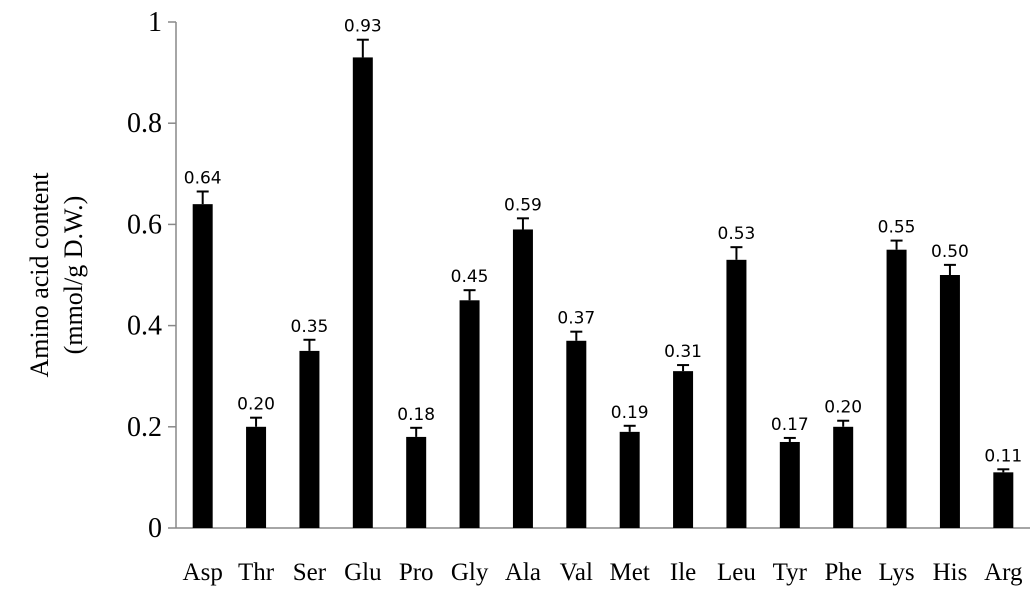 The image size is (1032, 591). What do you see at coordinates (203, 572) in the screenshot?
I see `x-tick-label-asp: Asp` at bounding box center [203, 572].